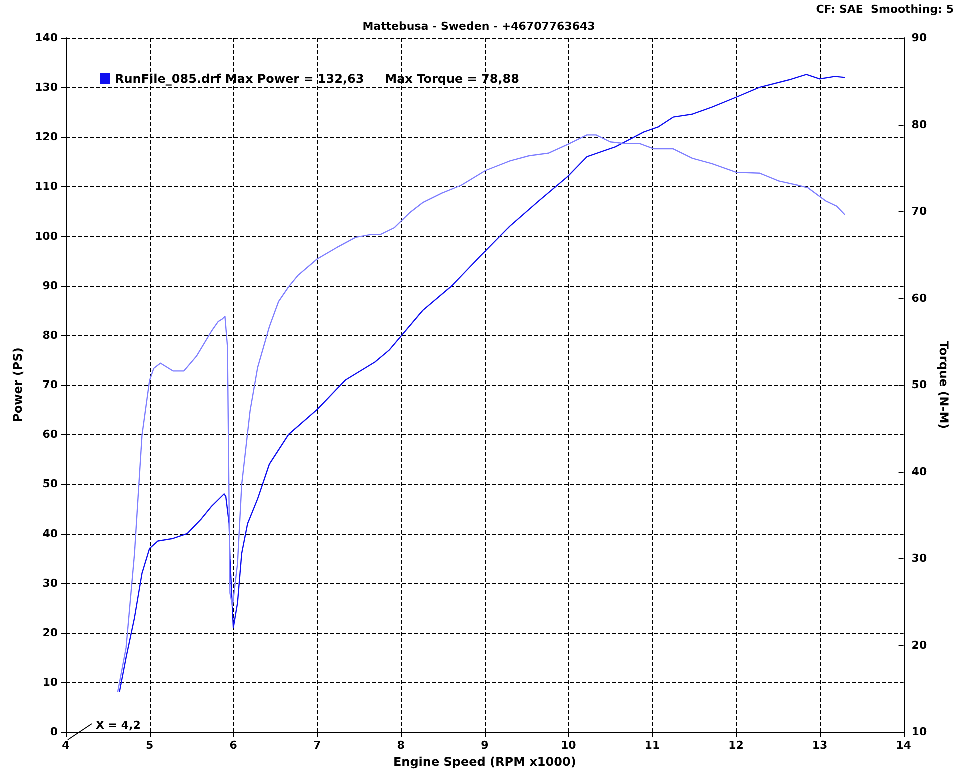 This screenshot has height=773, width=958. What do you see at coordinates (944, 385) in the screenshot?
I see `y2-axis-title: Torque (N-M)` at bounding box center [944, 385].